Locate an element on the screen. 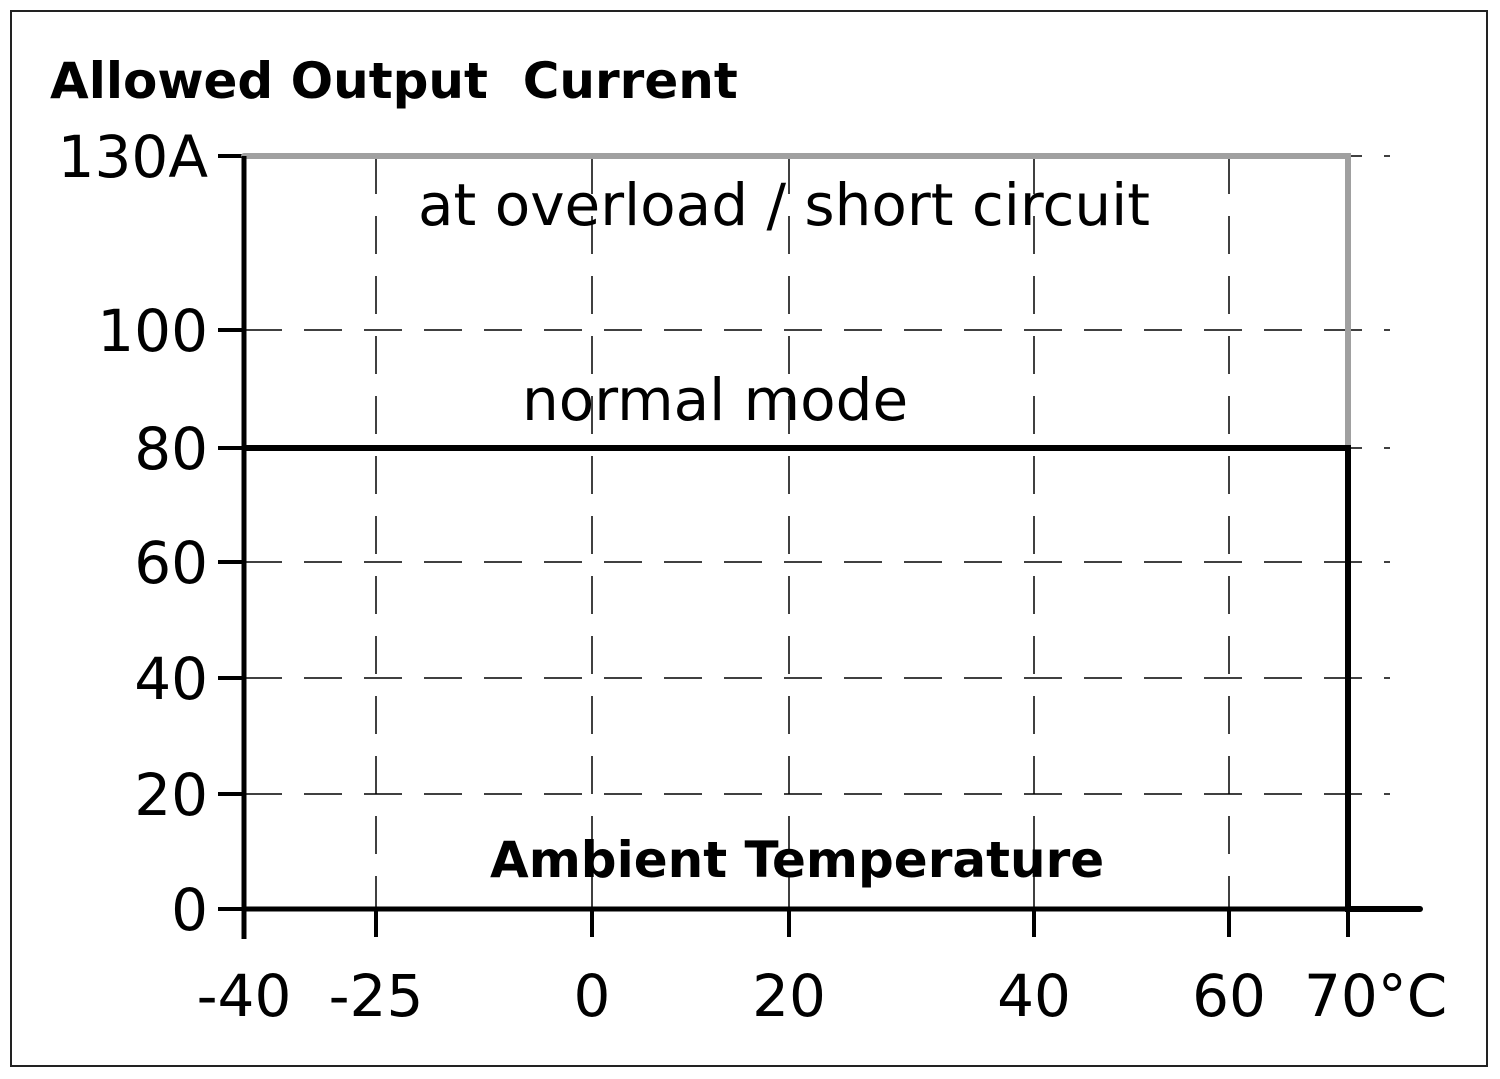 Image resolution: width=1500 pixels, height=1079 pixels. x-tick-label: 60 is located at coordinates (1229, 996).